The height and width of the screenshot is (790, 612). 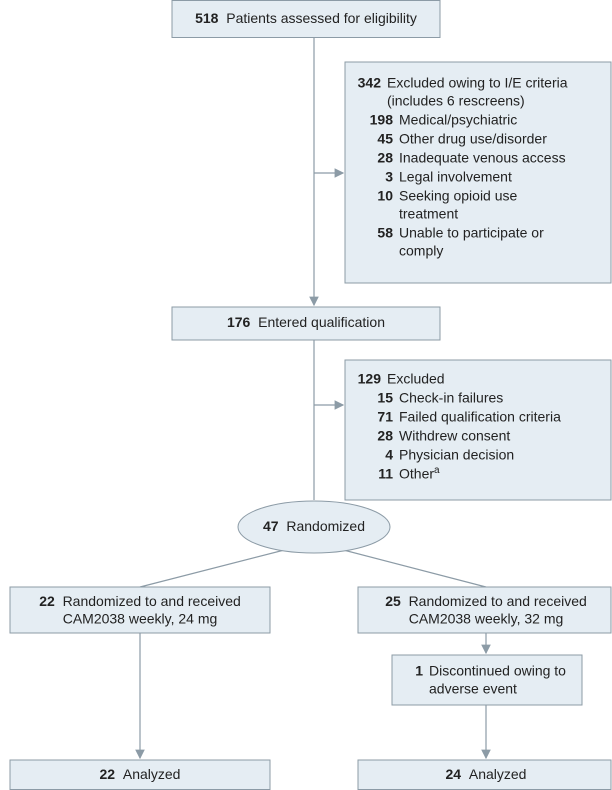 What do you see at coordinates (393, 601) in the screenshot?
I see `count: 25` at bounding box center [393, 601].